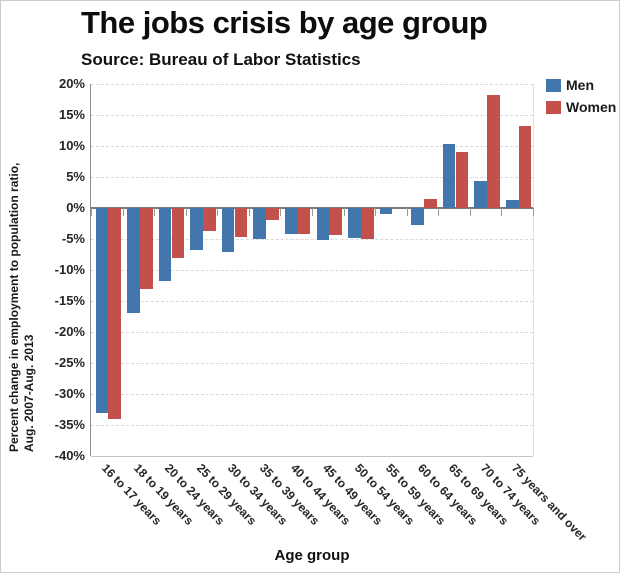 The image size is (620, 573). I want to click on bar-women-30-to-34-years, so click(241, 223).